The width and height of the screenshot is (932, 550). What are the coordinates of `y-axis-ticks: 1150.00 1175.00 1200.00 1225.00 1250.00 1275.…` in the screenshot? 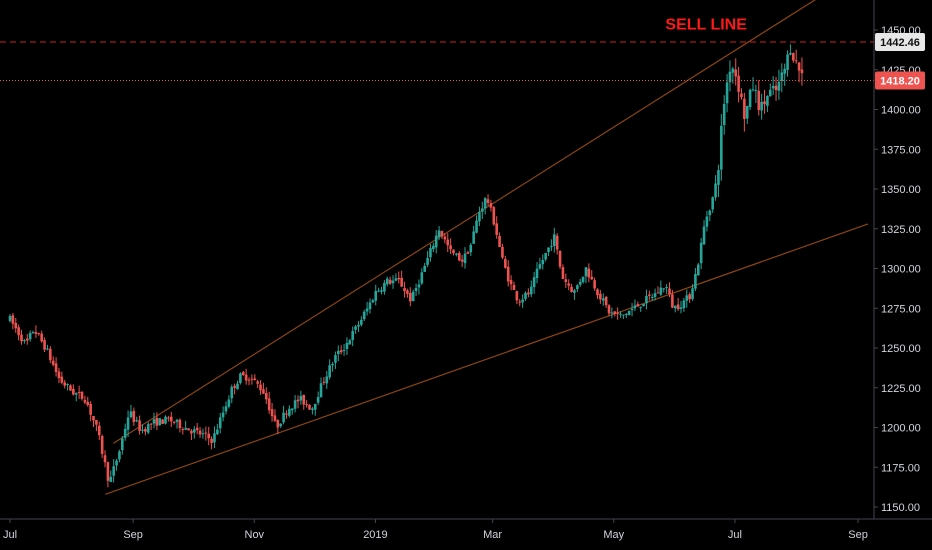 It's located at (897, 269).